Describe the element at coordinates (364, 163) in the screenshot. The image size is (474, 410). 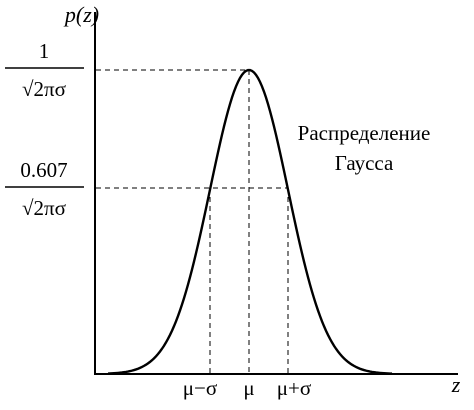
I see `caption-line-2: Гаусса` at that location.